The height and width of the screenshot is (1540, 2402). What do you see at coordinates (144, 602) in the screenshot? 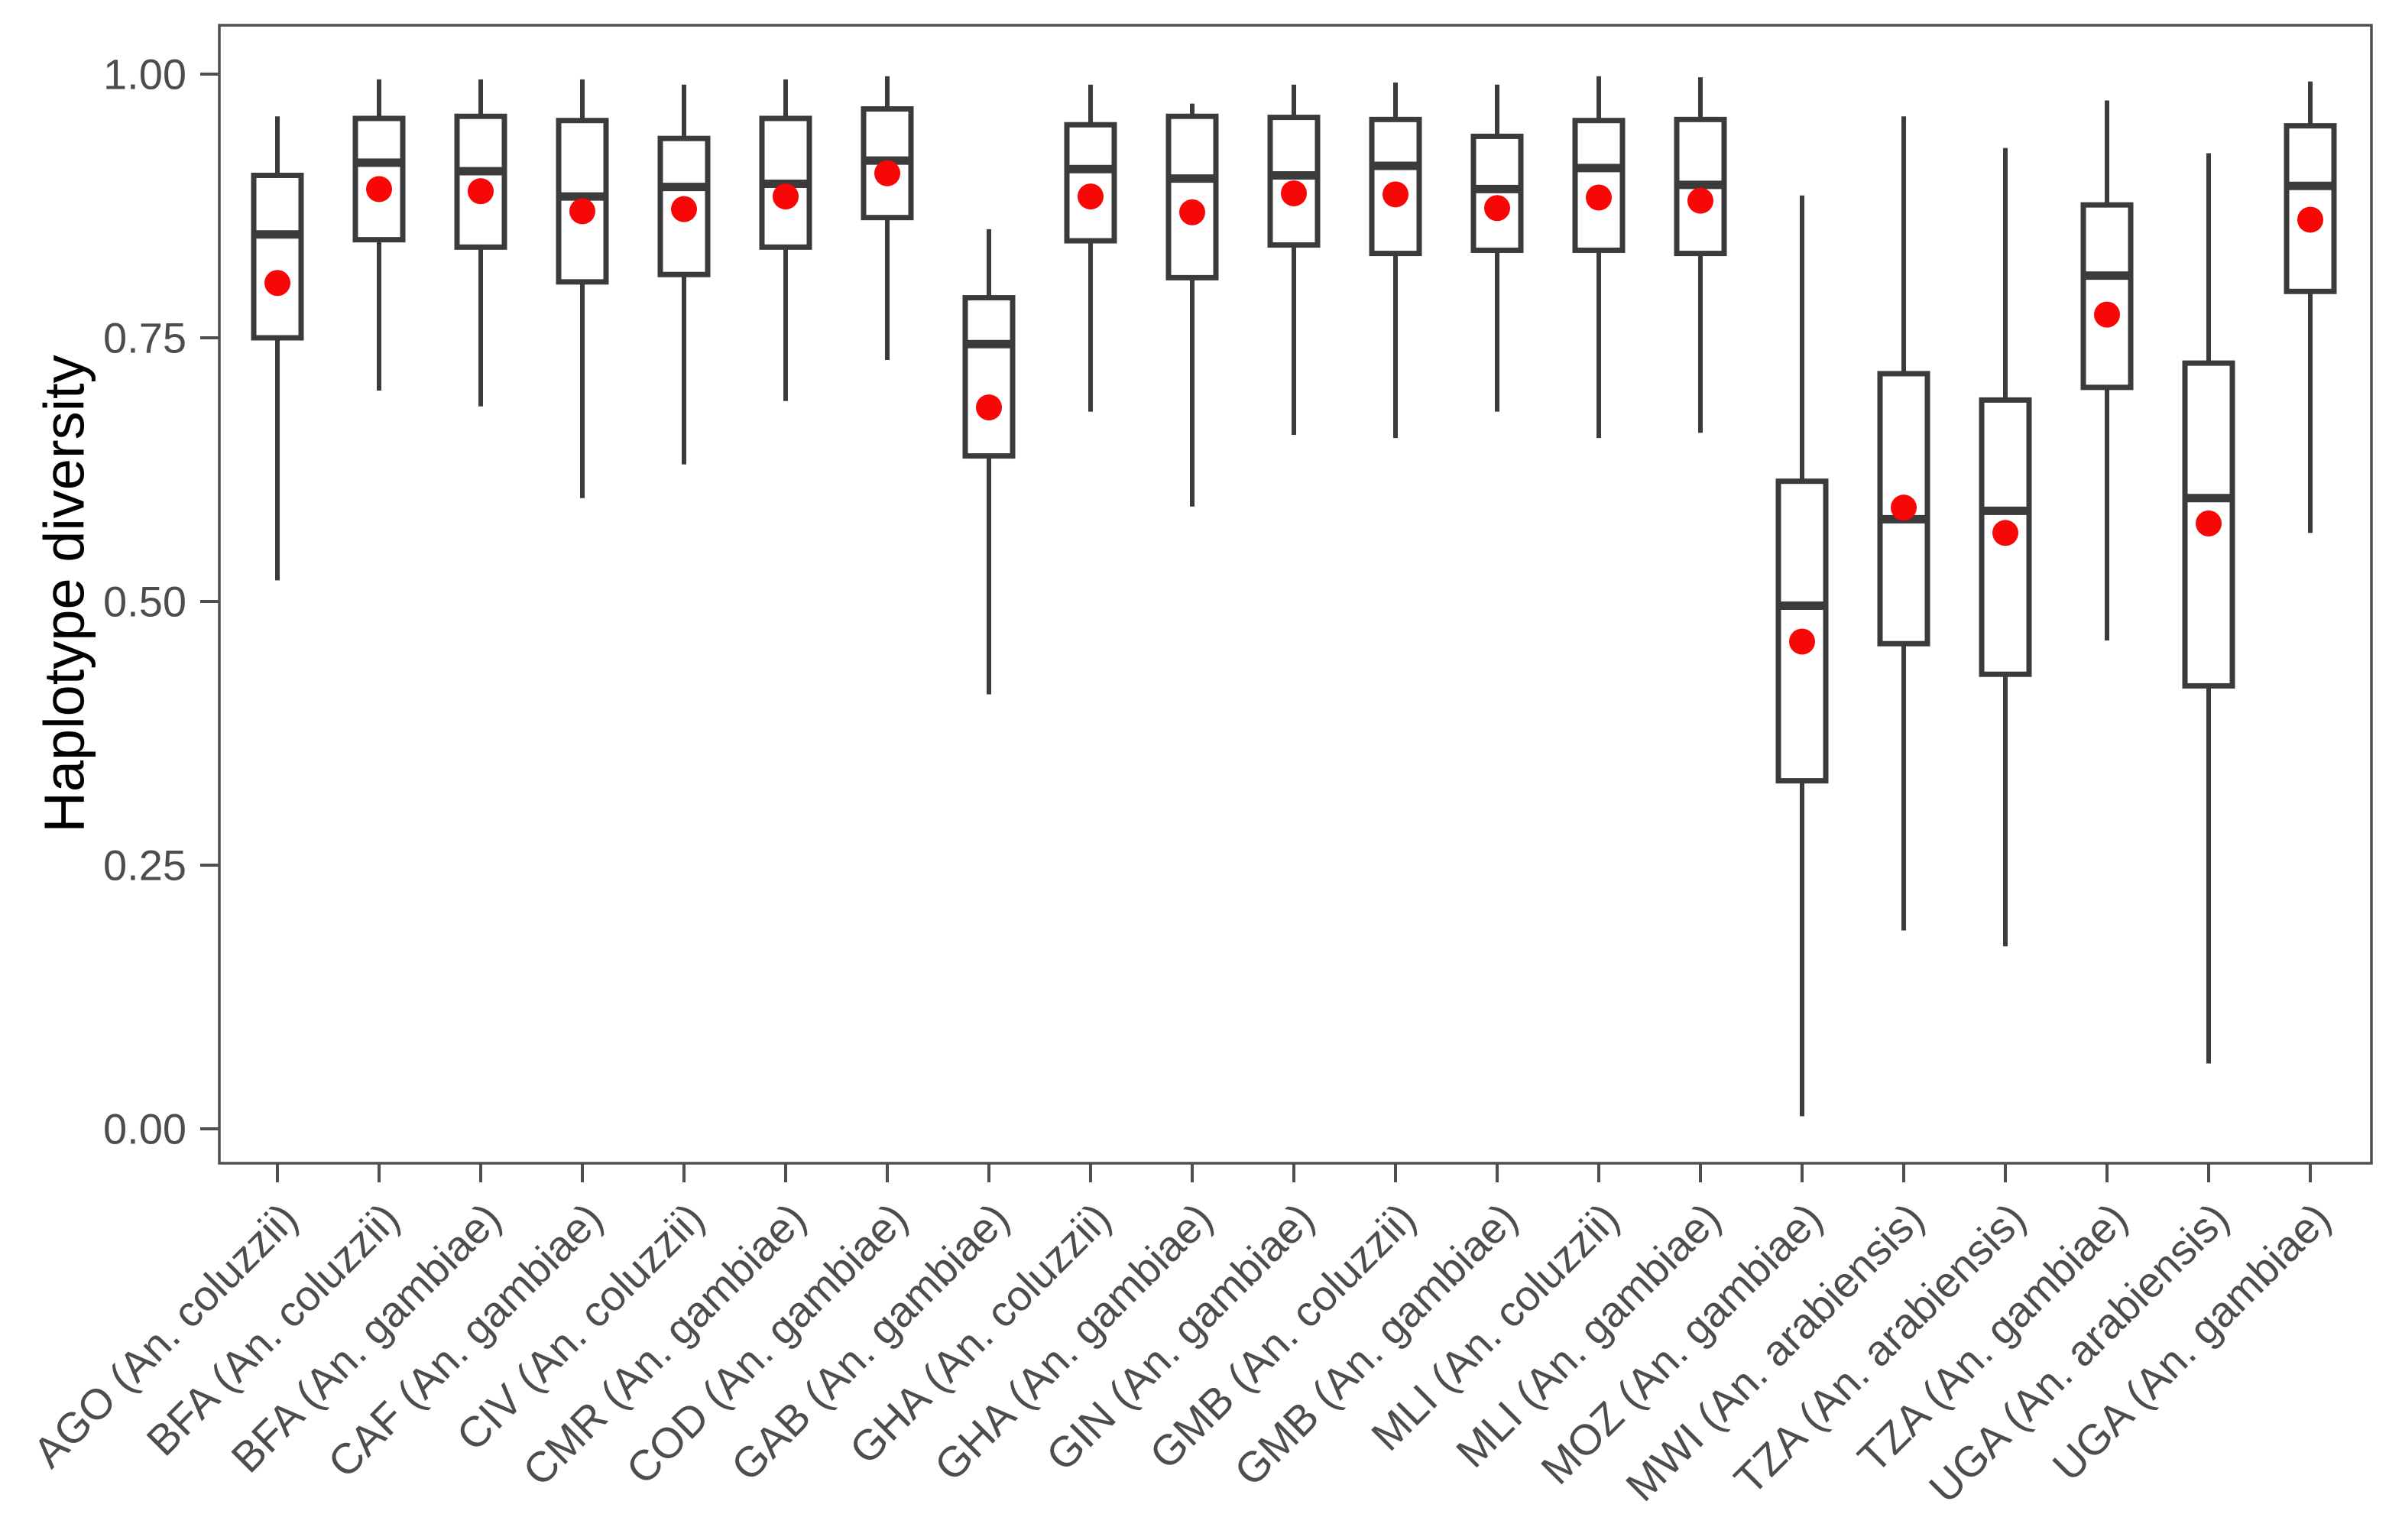
I see `y-axis-tick-label: 0.50` at bounding box center [144, 602].